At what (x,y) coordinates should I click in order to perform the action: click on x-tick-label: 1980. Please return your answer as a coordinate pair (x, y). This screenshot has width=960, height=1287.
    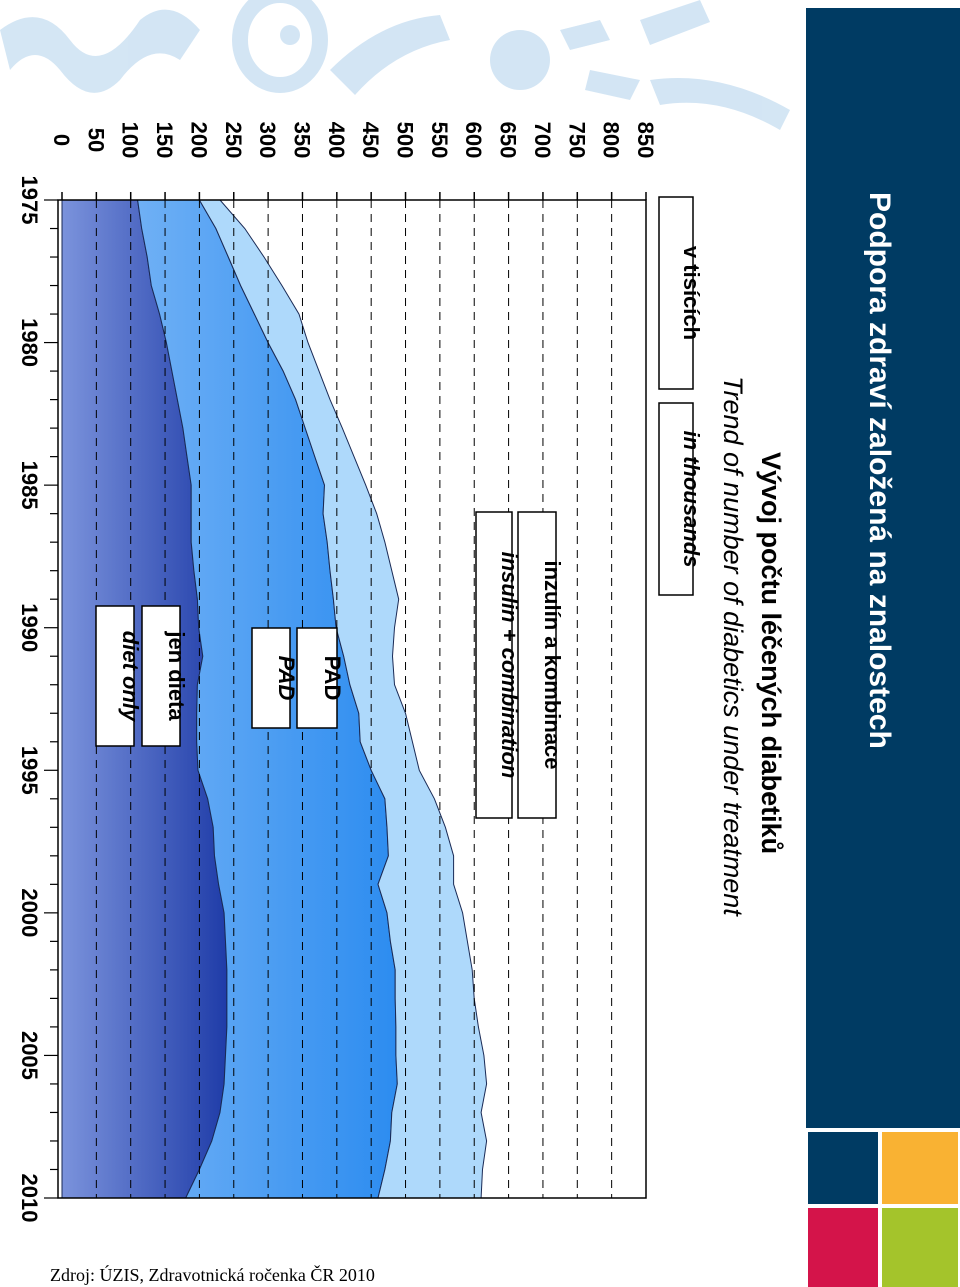
    Looking at the image, I should click on (29, 342).